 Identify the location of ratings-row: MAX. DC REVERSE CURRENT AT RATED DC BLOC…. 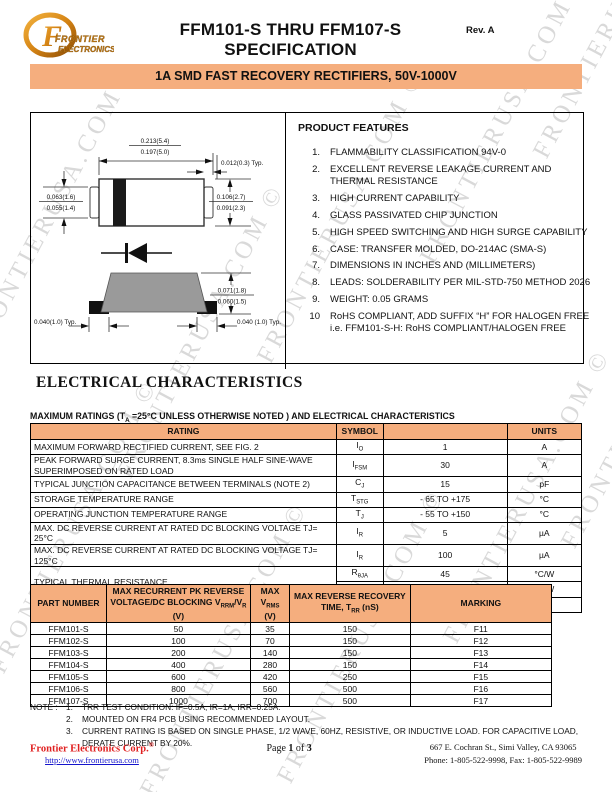
(306, 533).